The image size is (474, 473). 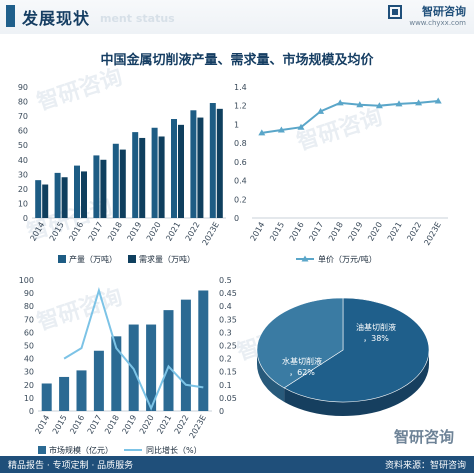 I want to click on c2-xtick-2019: 2019, so click(x=356, y=232).